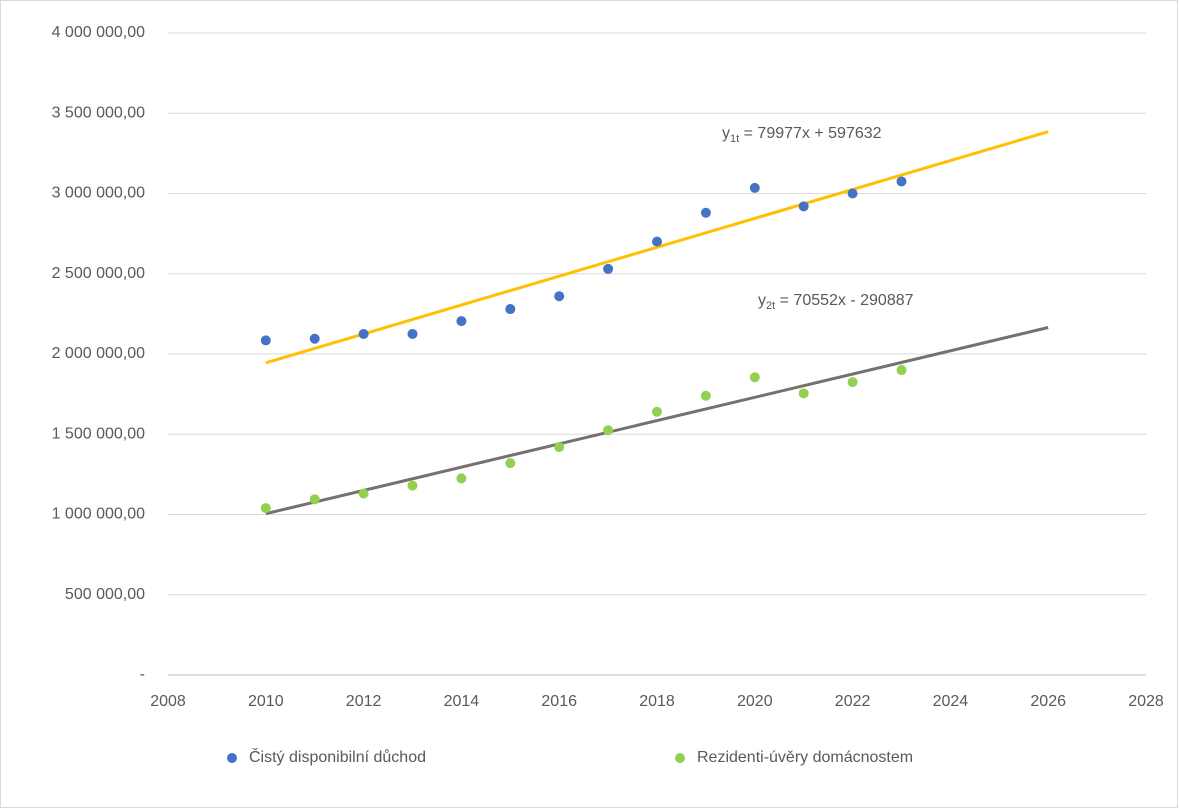  Describe the element at coordinates (99, 112) in the screenshot. I see `y-tick-label: 3 500 000,00` at that location.